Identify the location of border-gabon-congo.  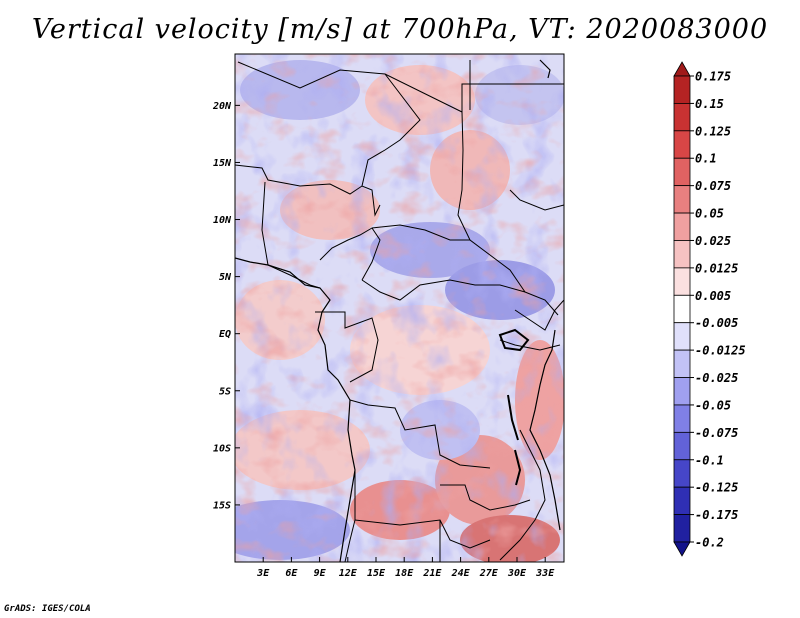
(347, 347).